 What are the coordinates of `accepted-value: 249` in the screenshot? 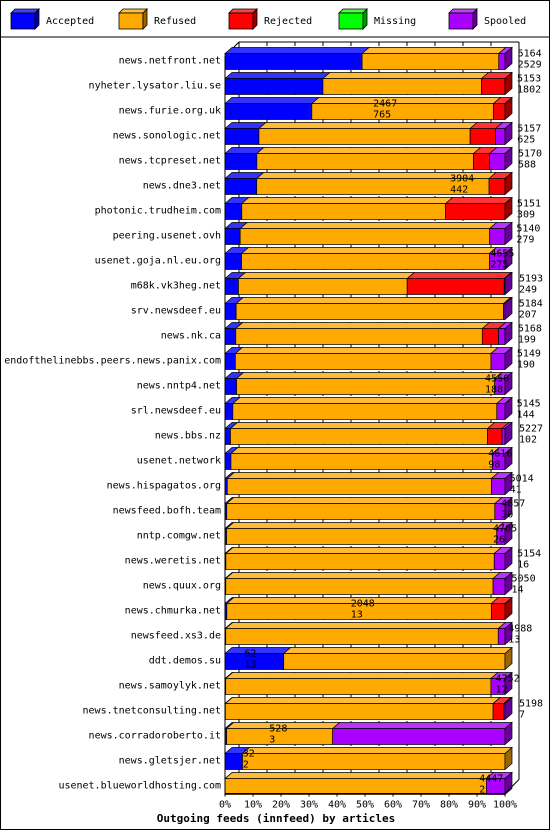 It's located at (528, 290).